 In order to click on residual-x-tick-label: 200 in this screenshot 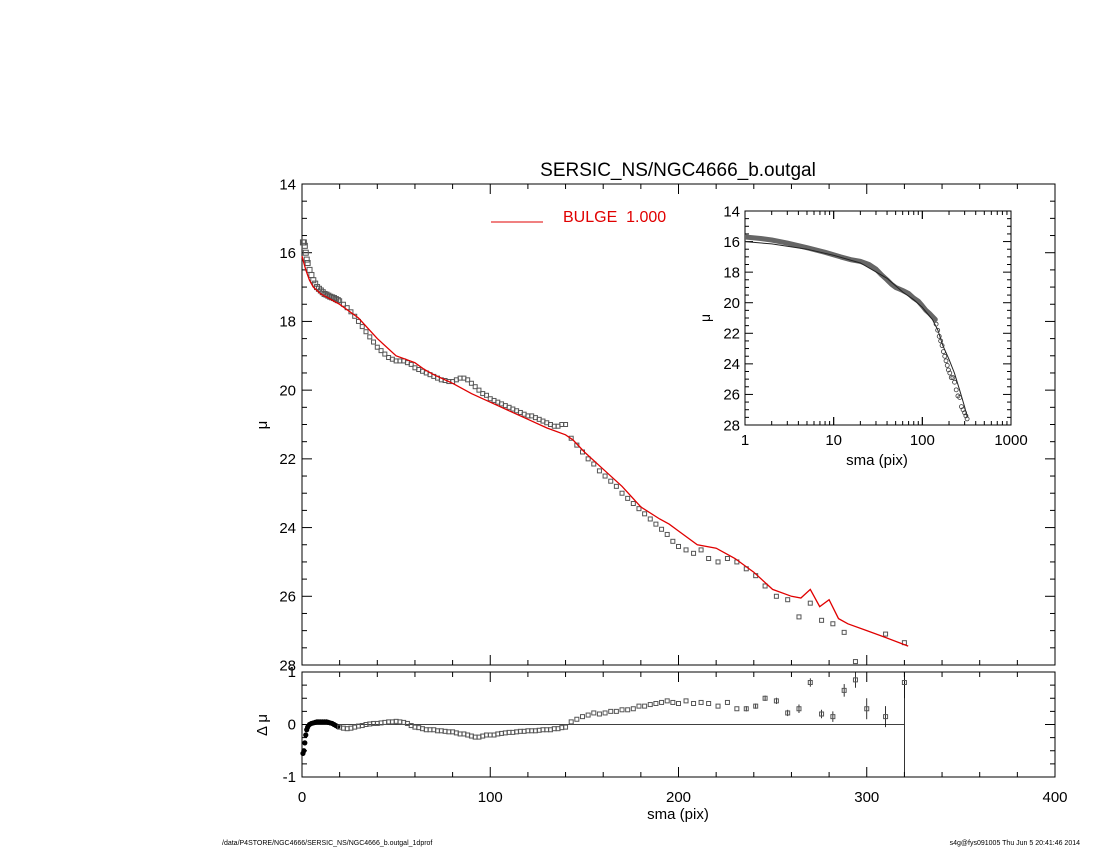, I will do `click(678, 797)`.